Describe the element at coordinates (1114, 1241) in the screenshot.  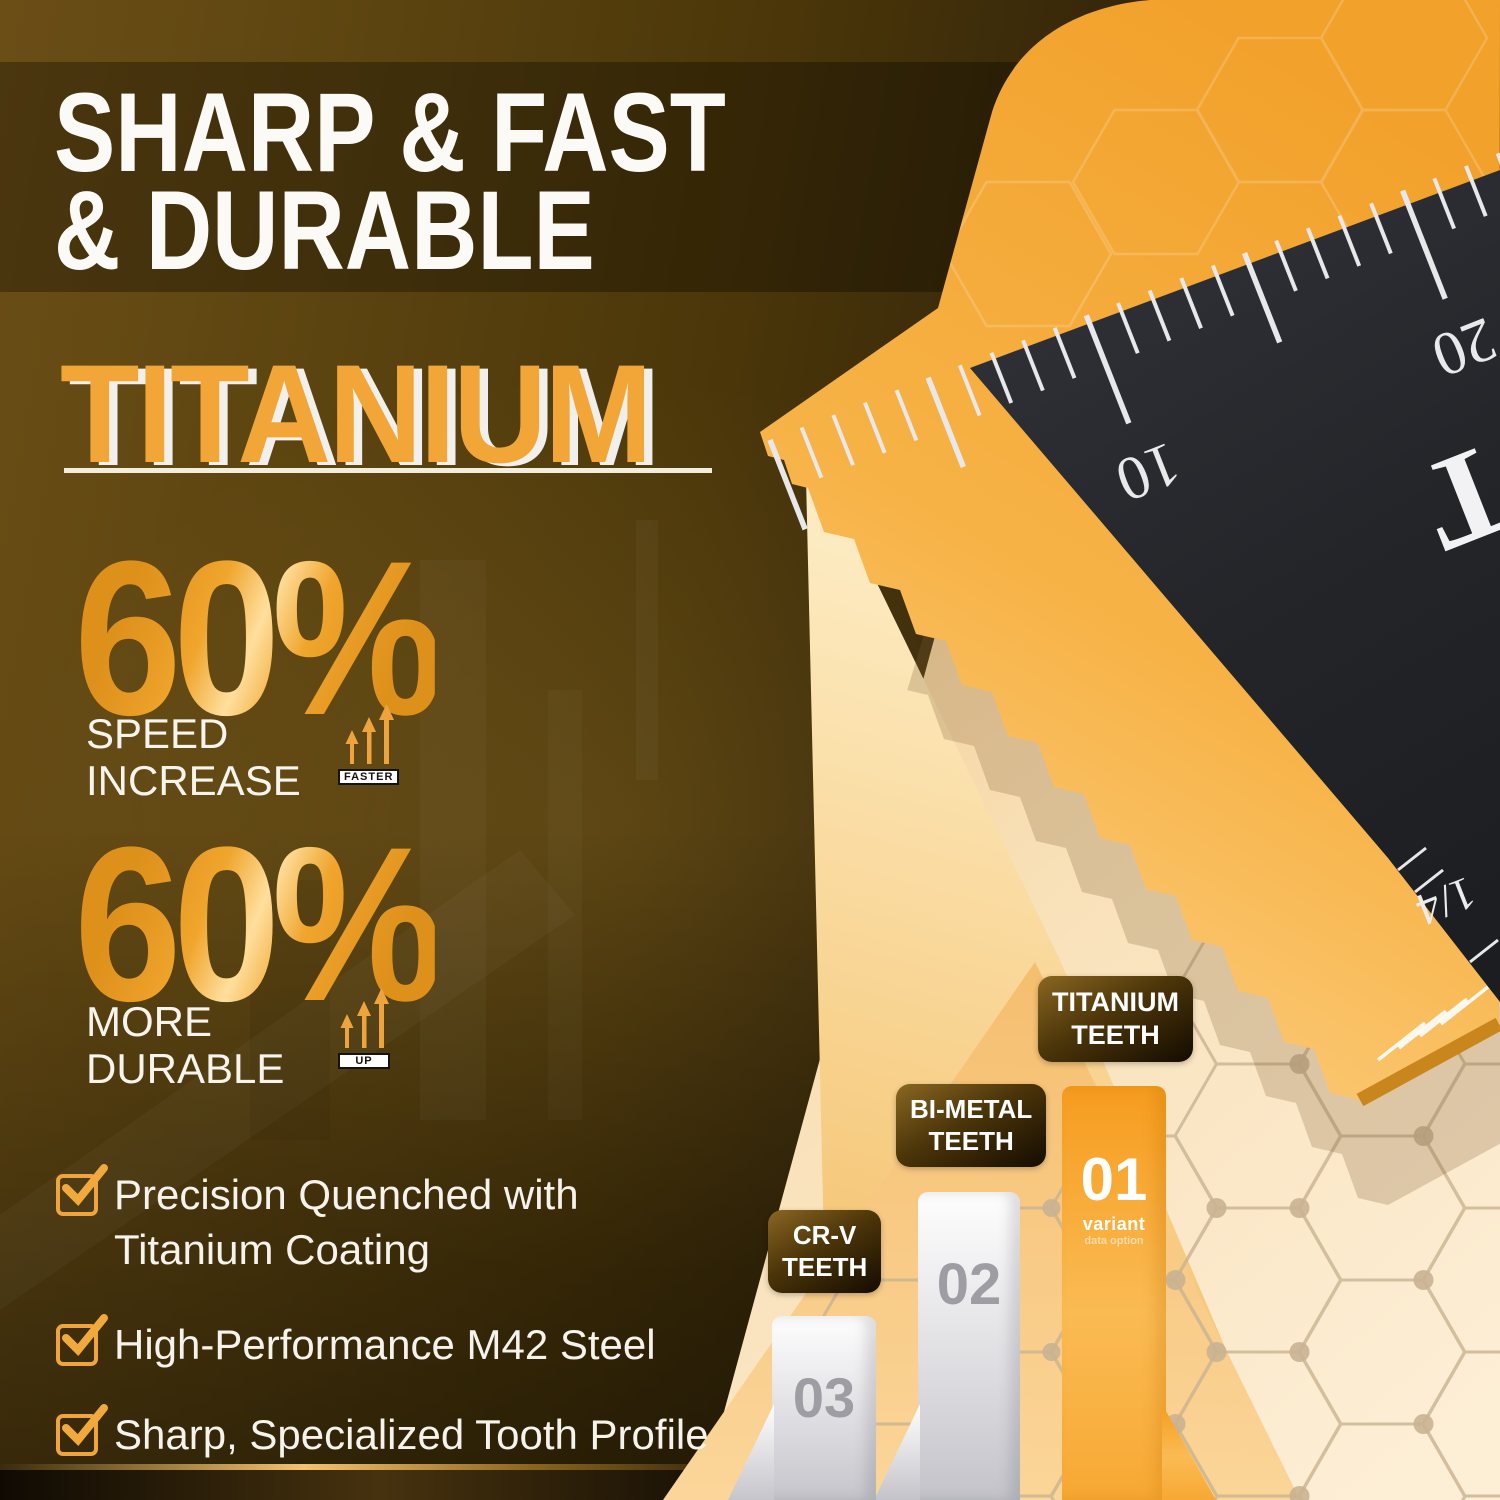
I see `rank-01-subline-2: data option` at that location.